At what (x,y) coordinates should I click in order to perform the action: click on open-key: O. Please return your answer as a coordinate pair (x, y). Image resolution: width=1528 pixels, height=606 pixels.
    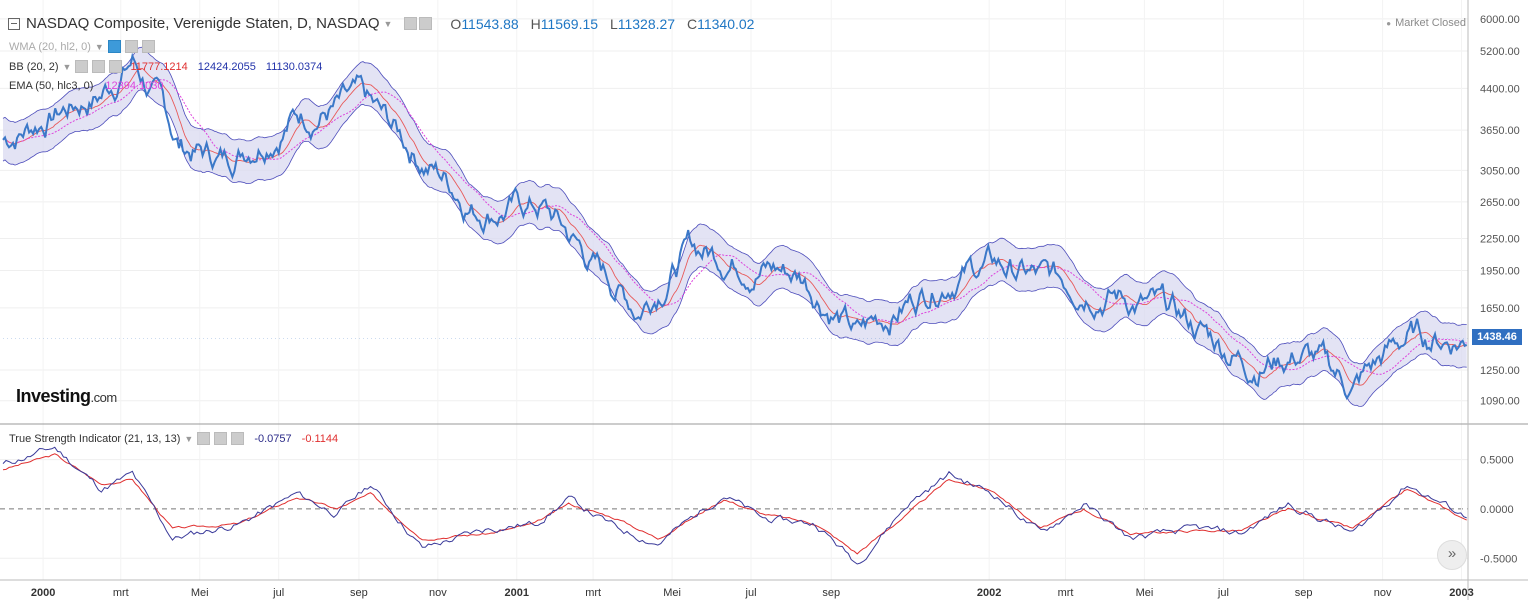
    Looking at the image, I should click on (456, 23).